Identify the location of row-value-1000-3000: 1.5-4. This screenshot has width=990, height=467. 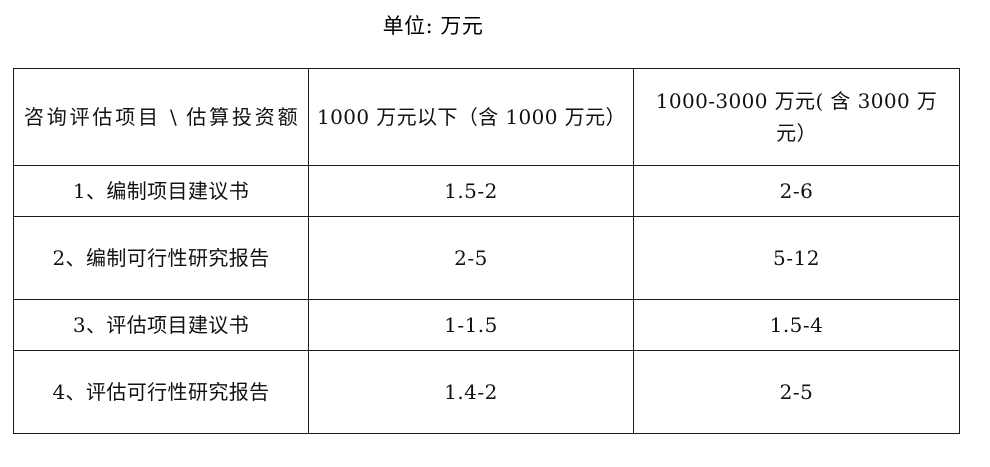
(796, 325).